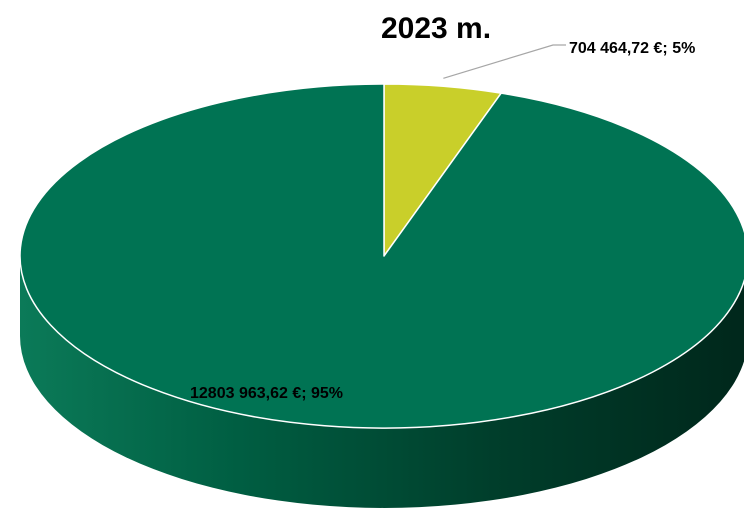 Image resolution: width=744 pixels, height=513 pixels. Describe the element at coordinates (632, 48) in the screenshot. I see `data-label-small: 704 464,72 €; 5%` at that location.